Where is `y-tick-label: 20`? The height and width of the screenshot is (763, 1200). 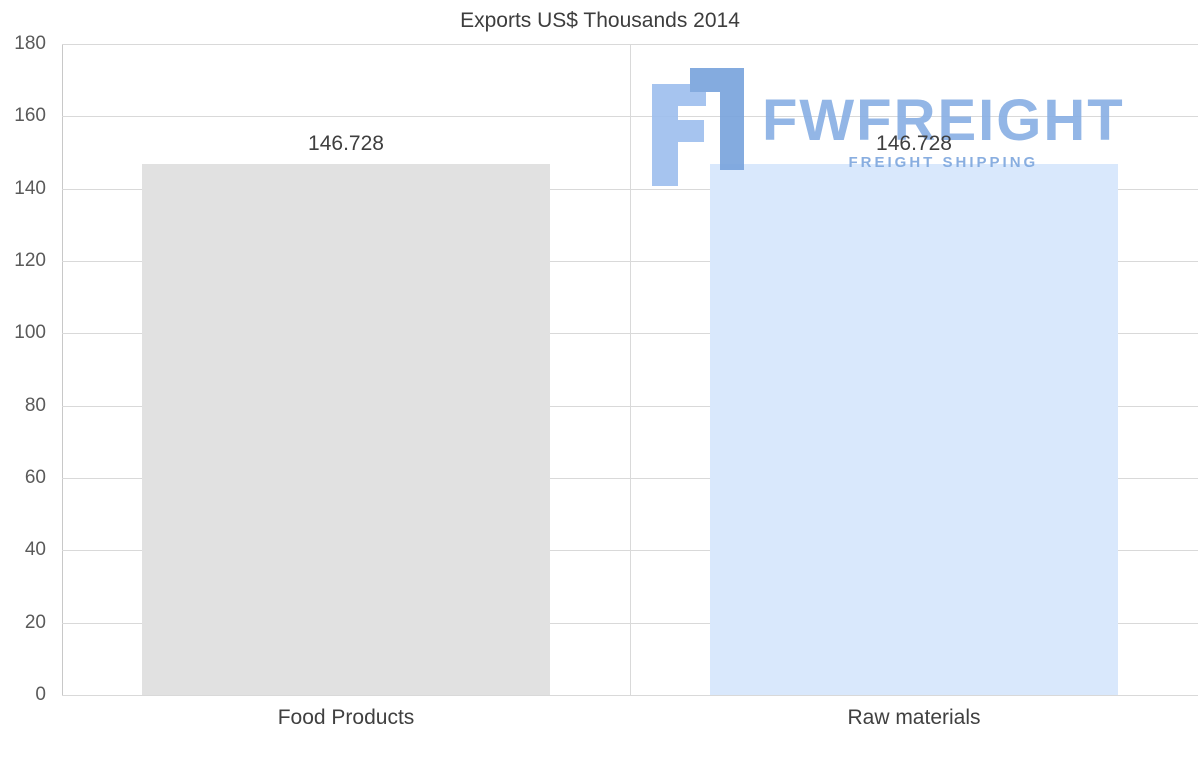
y-tick-label: 20 is located at coordinates (35, 622).